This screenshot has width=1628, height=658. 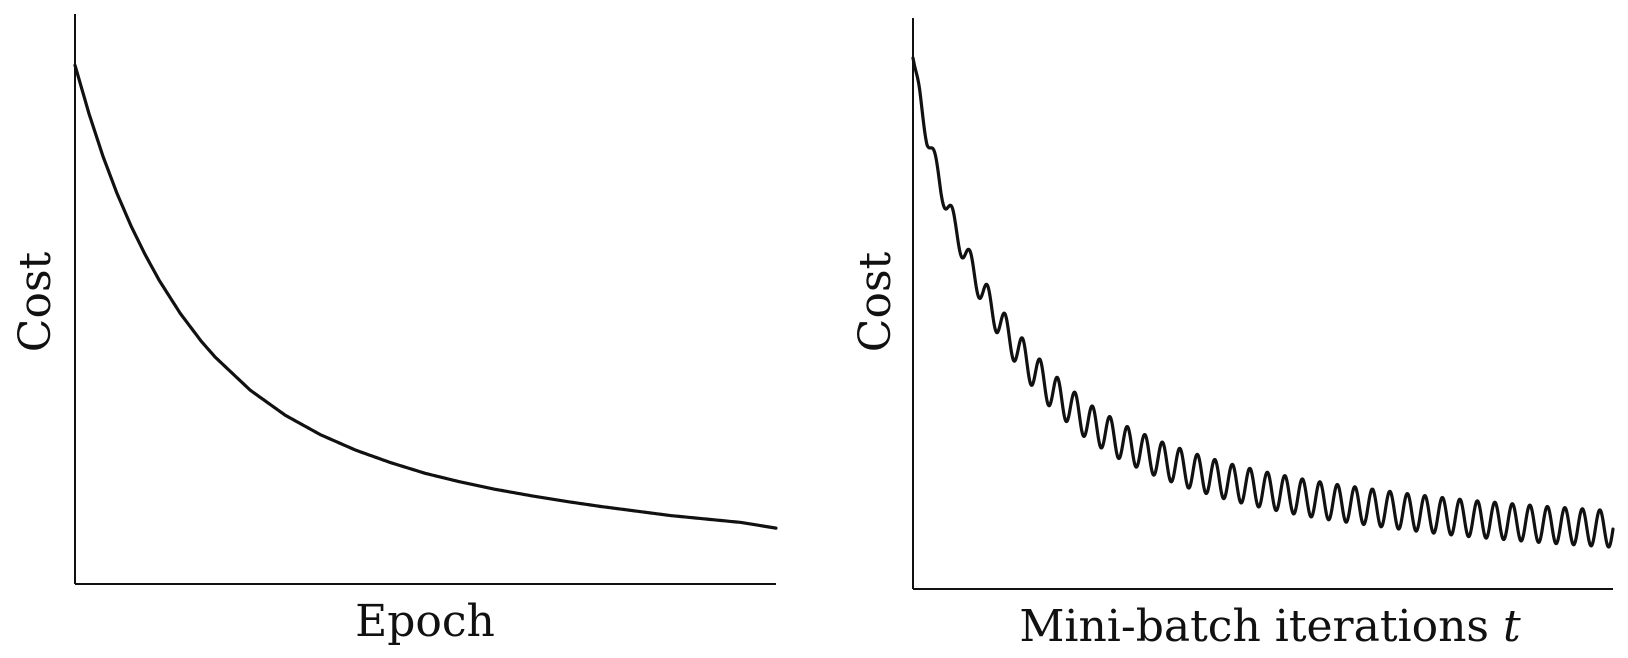 I want to click on right-x-axis-label: Mini-batch iterations t, so click(x=1270, y=626).